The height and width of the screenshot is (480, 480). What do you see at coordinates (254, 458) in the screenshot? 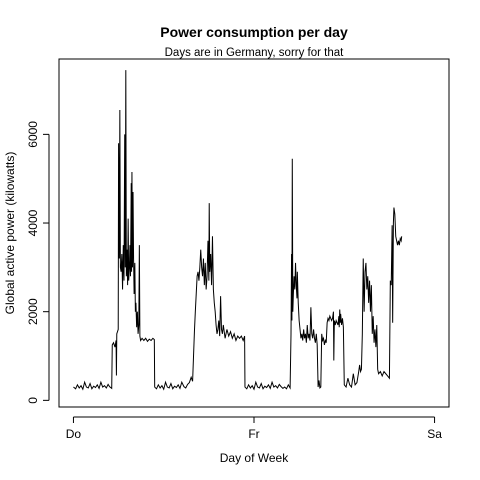
I see `x-axis-label: Day of Week` at bounding box center [254, 458].